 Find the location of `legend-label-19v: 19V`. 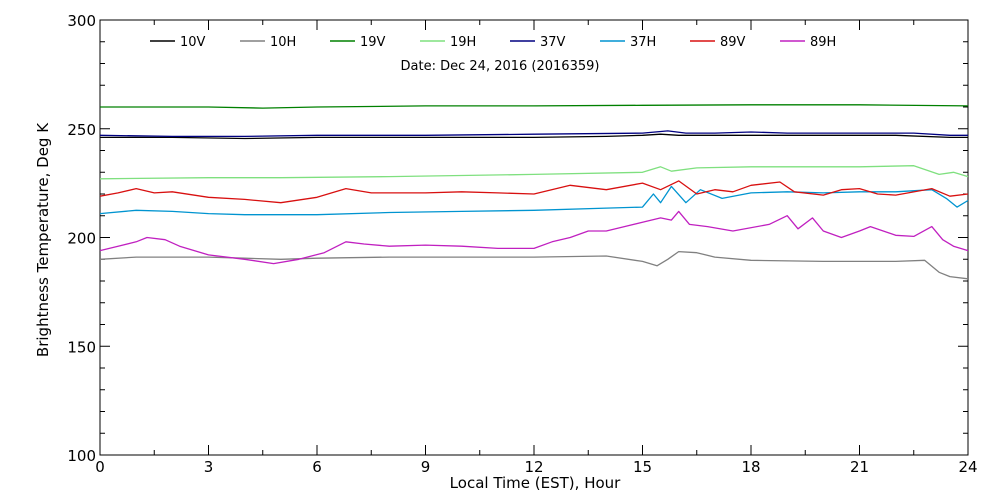

legend-label-19v: 19V is located at coordinates (373, 42).